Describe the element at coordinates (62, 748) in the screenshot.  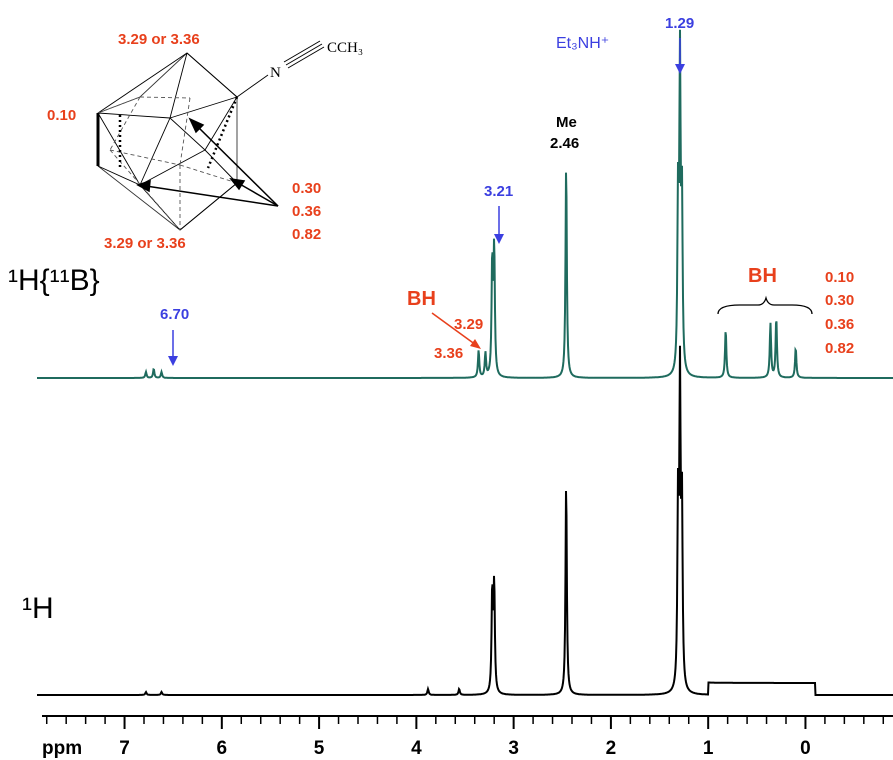
I see `x-axis-unit-label: ppm` at that location.